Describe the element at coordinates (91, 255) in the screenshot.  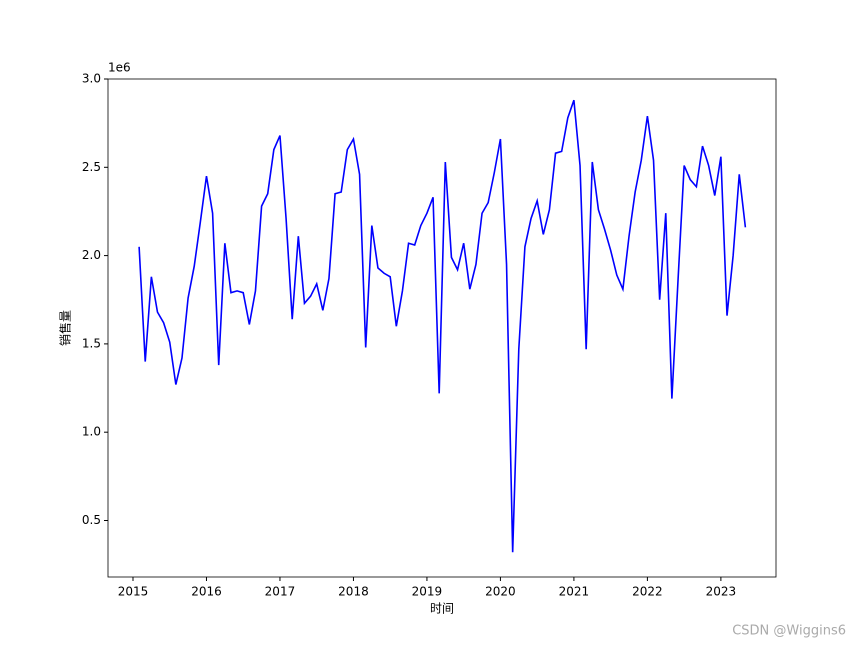
I see `y-tick-label: 2.0` at that location.